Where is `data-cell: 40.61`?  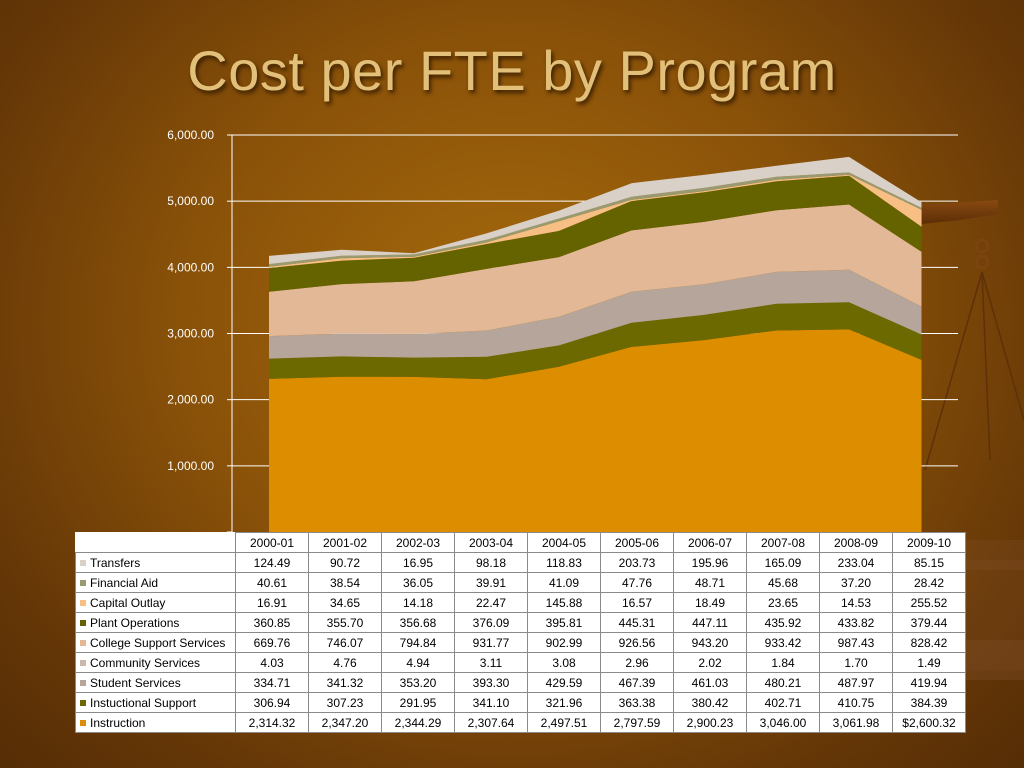
data-cell: 40.61 is located at coordinates (272, 582).